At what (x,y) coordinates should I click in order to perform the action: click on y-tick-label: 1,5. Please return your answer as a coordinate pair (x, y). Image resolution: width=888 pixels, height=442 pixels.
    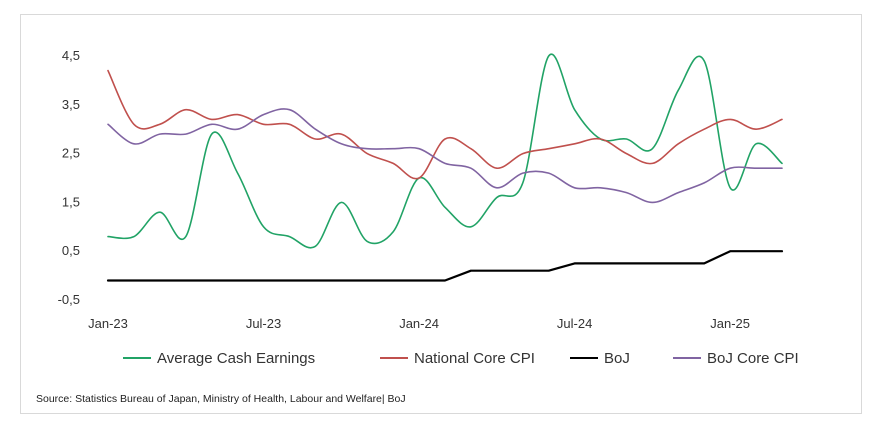
    Looking at the image, I should click on (71, 201).